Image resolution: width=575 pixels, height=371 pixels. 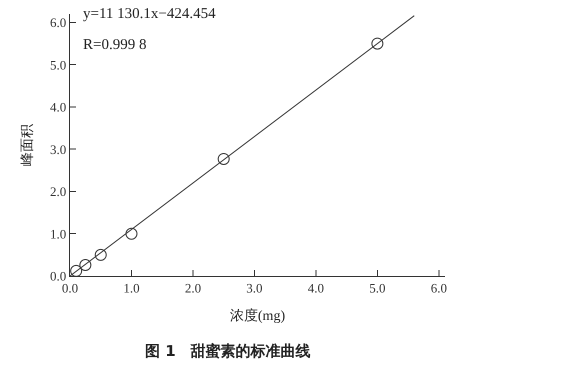 I want to click on x-tick-label: 5.0, so click(x=377, y=288).